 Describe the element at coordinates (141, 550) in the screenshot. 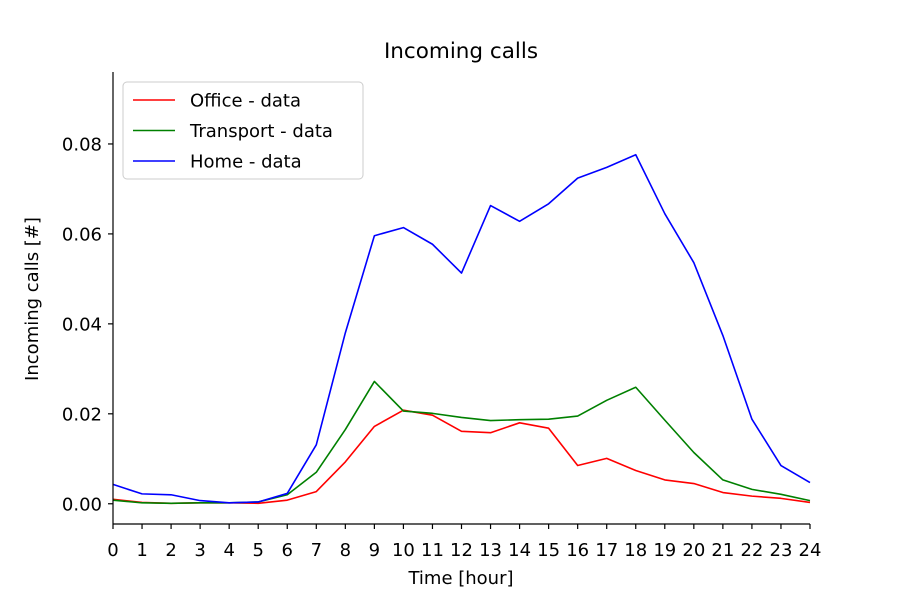

I see `x-tick-label: 1` at that location.